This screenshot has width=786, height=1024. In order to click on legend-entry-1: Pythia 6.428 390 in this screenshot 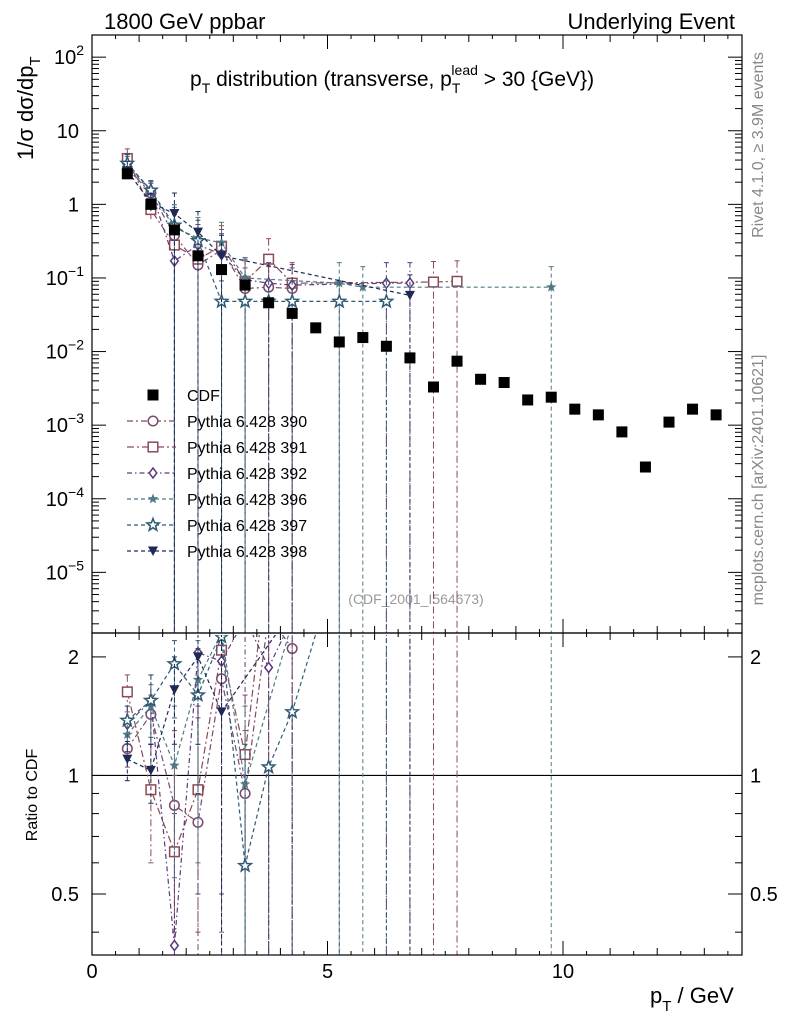, I will do `click(217, 422)`.